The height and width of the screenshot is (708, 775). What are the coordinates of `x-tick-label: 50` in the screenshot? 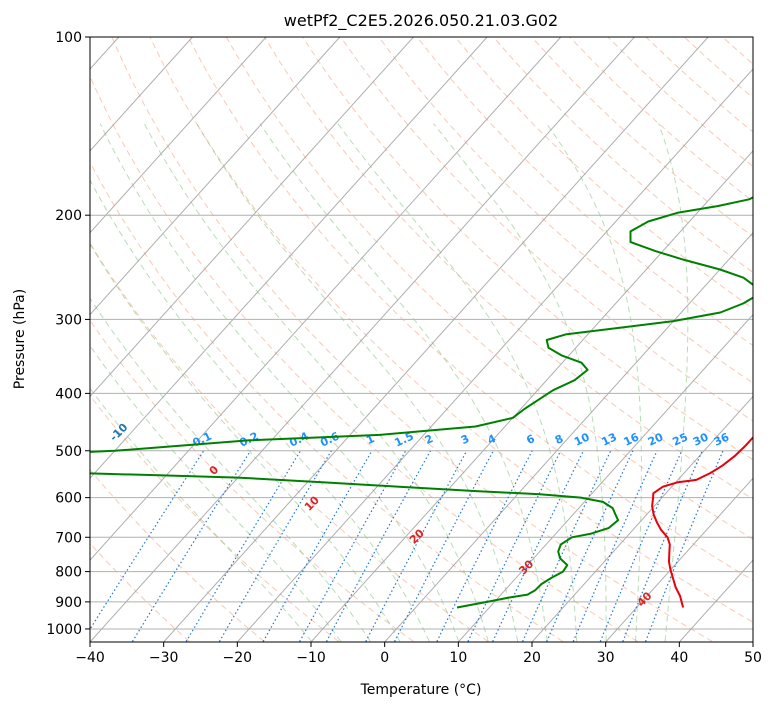 It's located at (753, 658).